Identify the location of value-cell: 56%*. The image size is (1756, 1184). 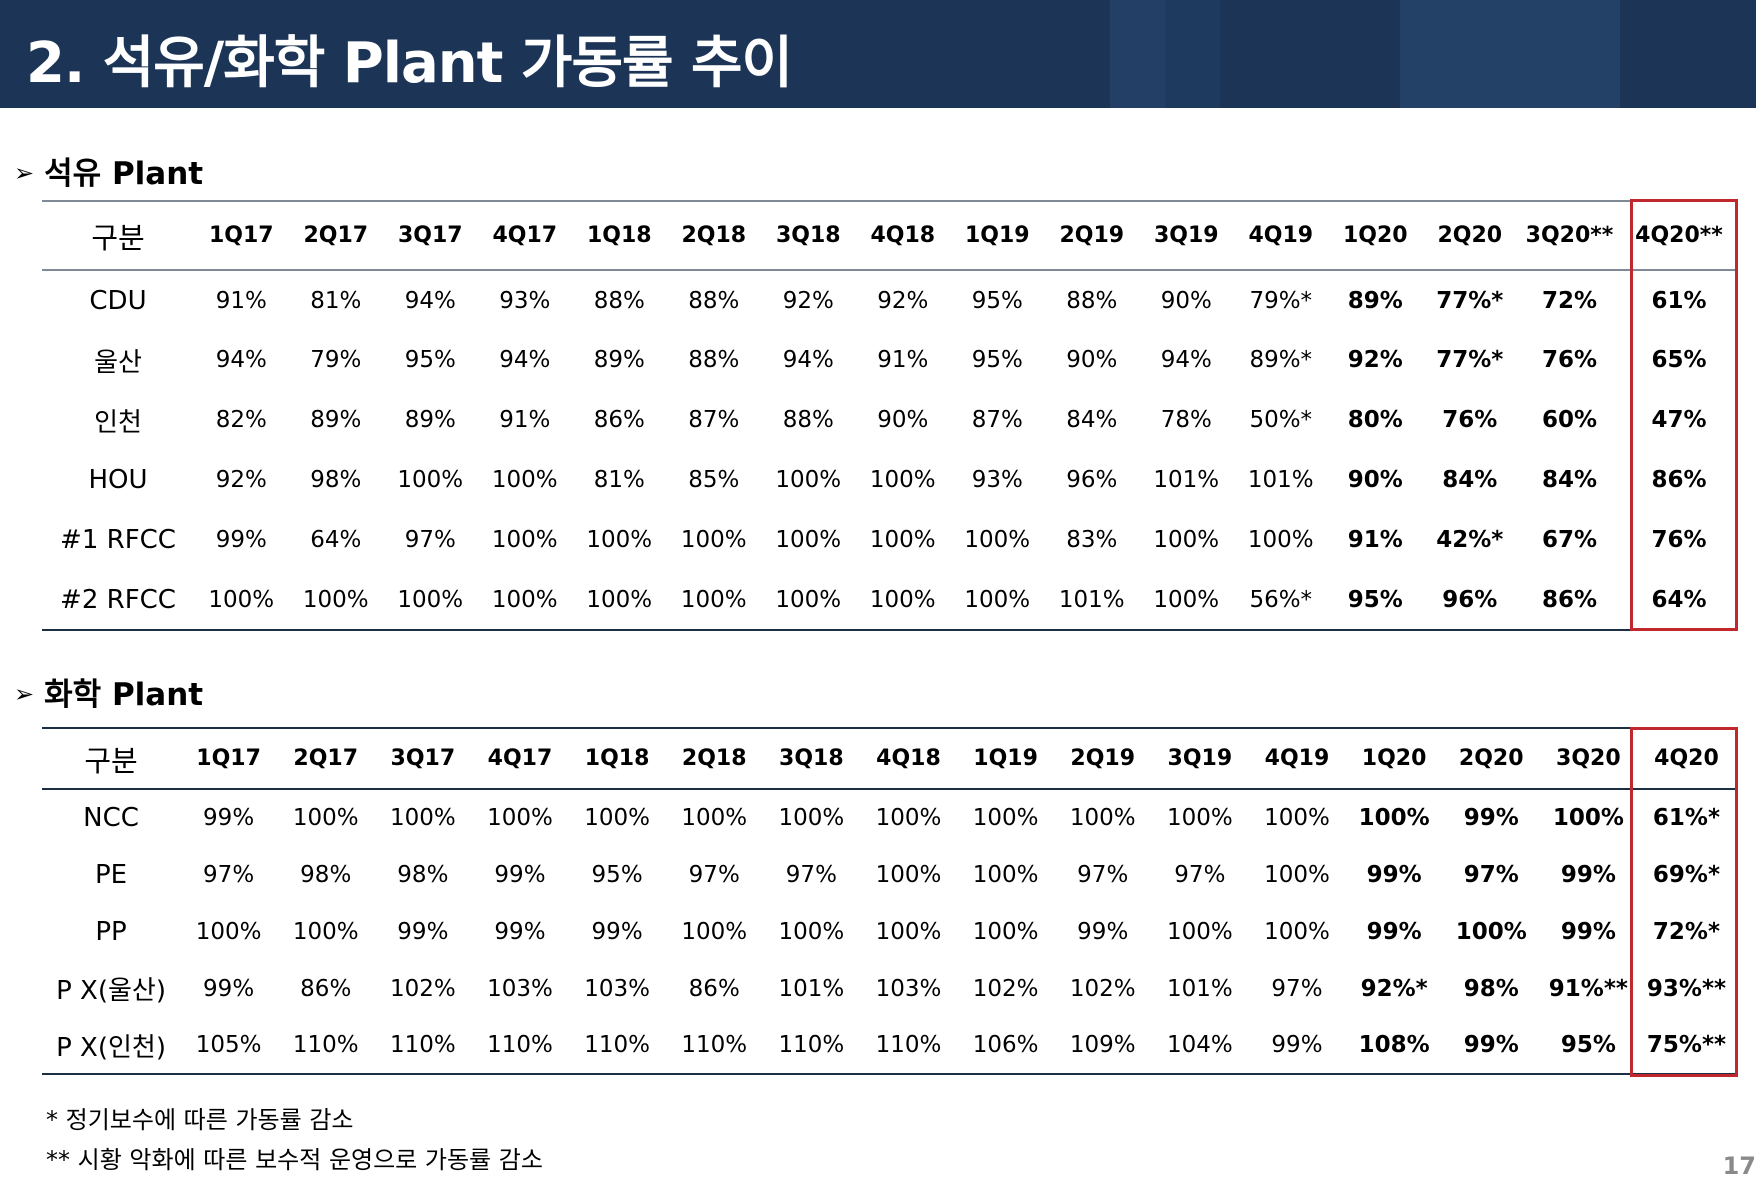
(1281, 599).